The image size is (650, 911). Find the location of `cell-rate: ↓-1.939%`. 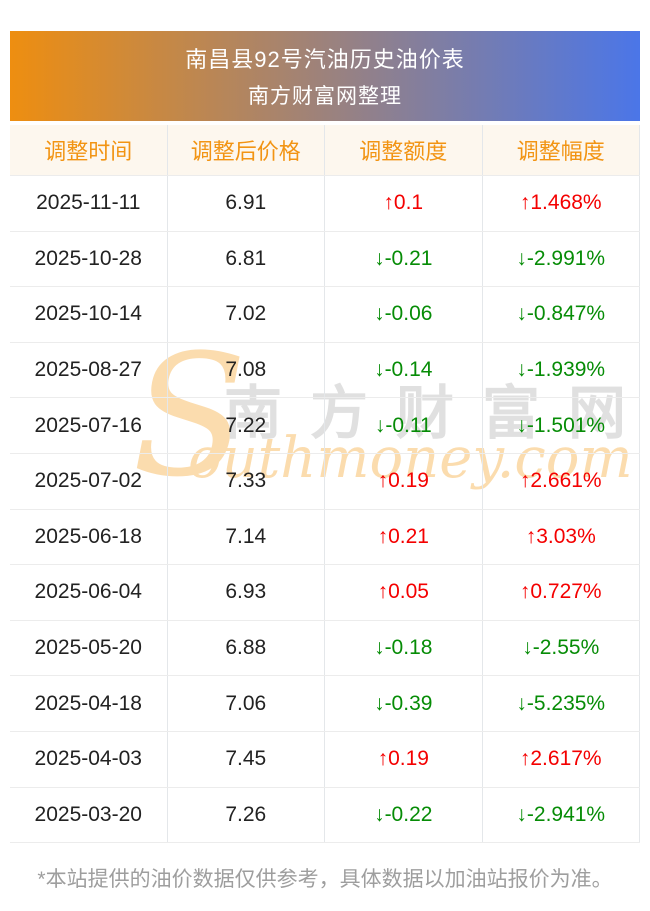

cell-rate: ↓-1.939% is located at coordinates (561, 370).